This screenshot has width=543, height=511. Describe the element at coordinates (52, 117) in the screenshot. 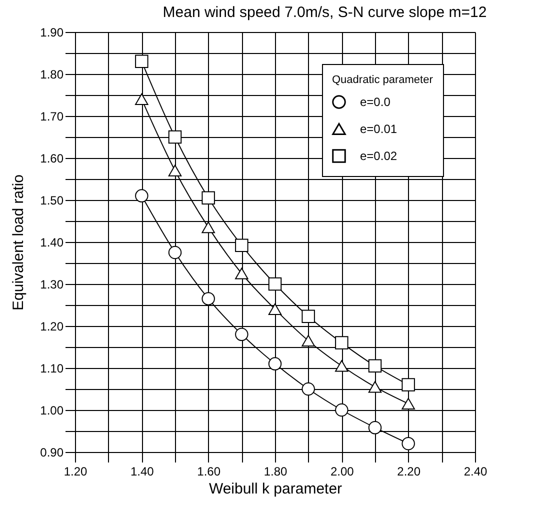

I see `y-tick-label: 1.70` at that location.